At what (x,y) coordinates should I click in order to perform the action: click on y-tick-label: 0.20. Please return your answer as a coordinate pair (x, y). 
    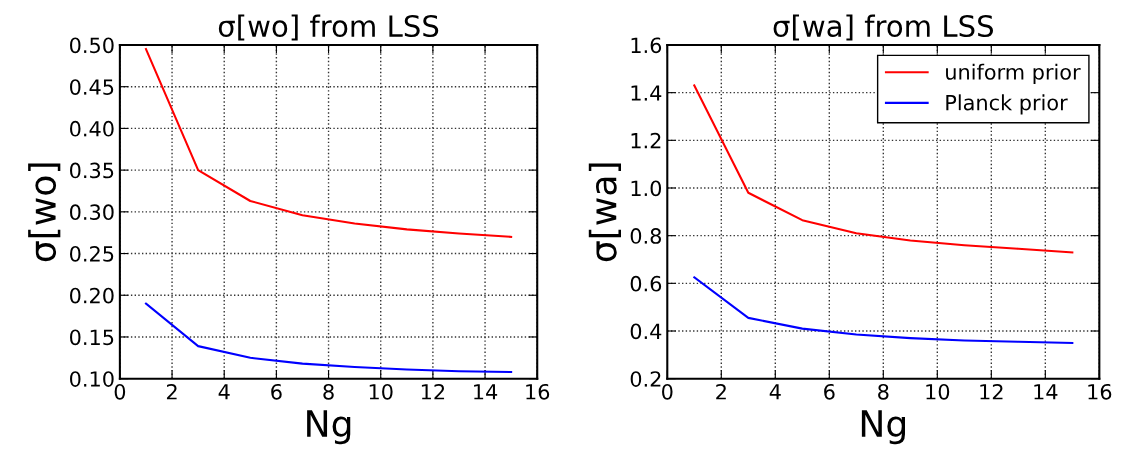
    Looking at the image, I should click on (92, 295).